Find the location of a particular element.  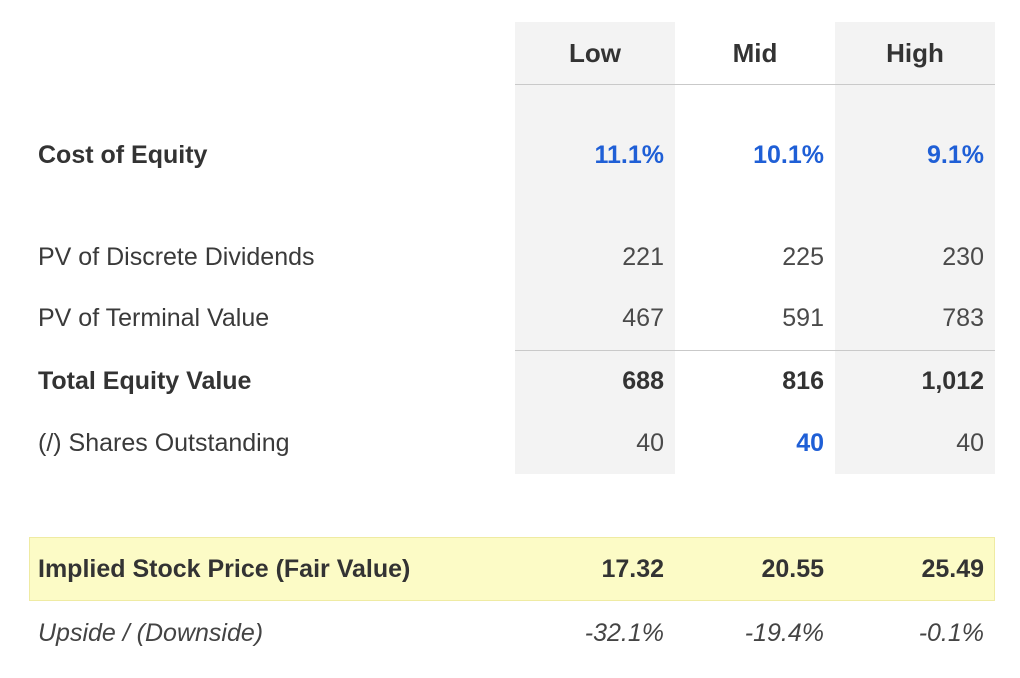

pv-dividends-row: PV of Discrete Dividends 221 225 230 is located at coordinates (510, 257).